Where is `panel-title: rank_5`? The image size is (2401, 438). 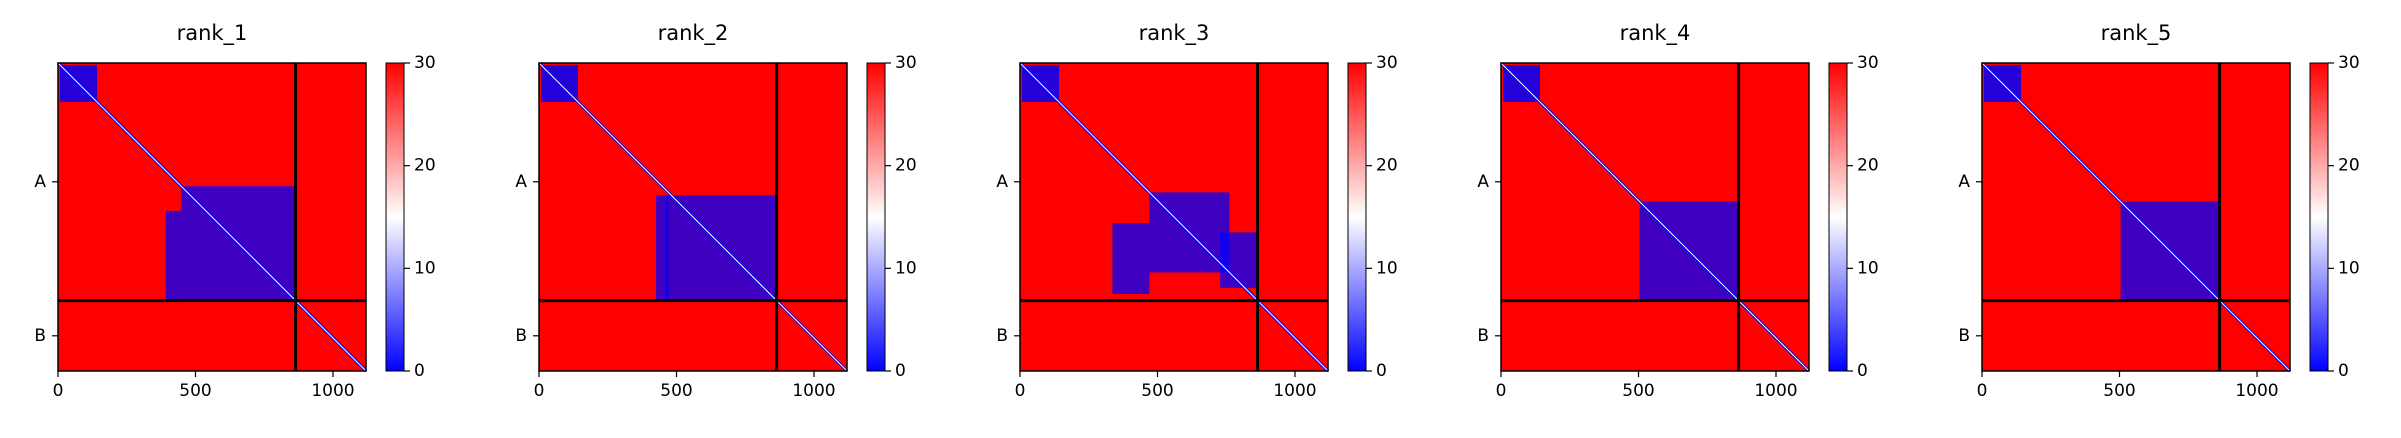 panel-title: rank_5 is located at coordinates (2136, 33).